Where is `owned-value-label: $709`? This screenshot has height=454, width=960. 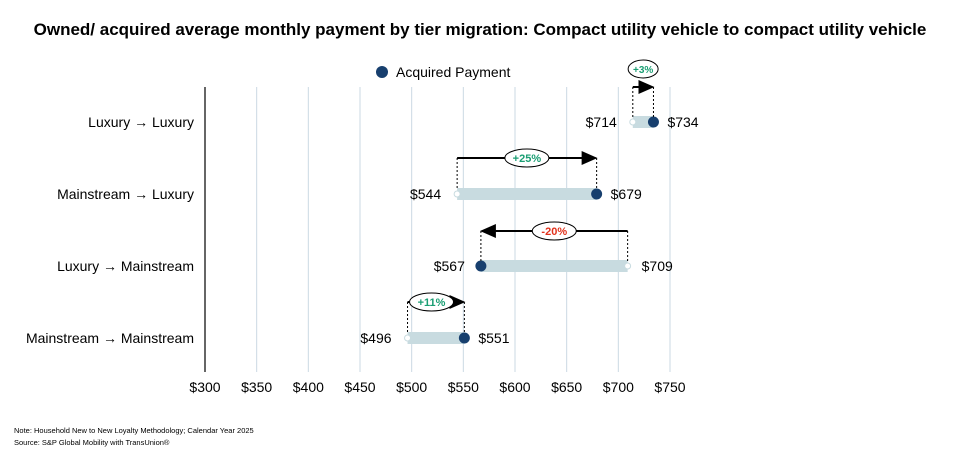
owned-value-label: $709 is located at coordinates (657, 266).